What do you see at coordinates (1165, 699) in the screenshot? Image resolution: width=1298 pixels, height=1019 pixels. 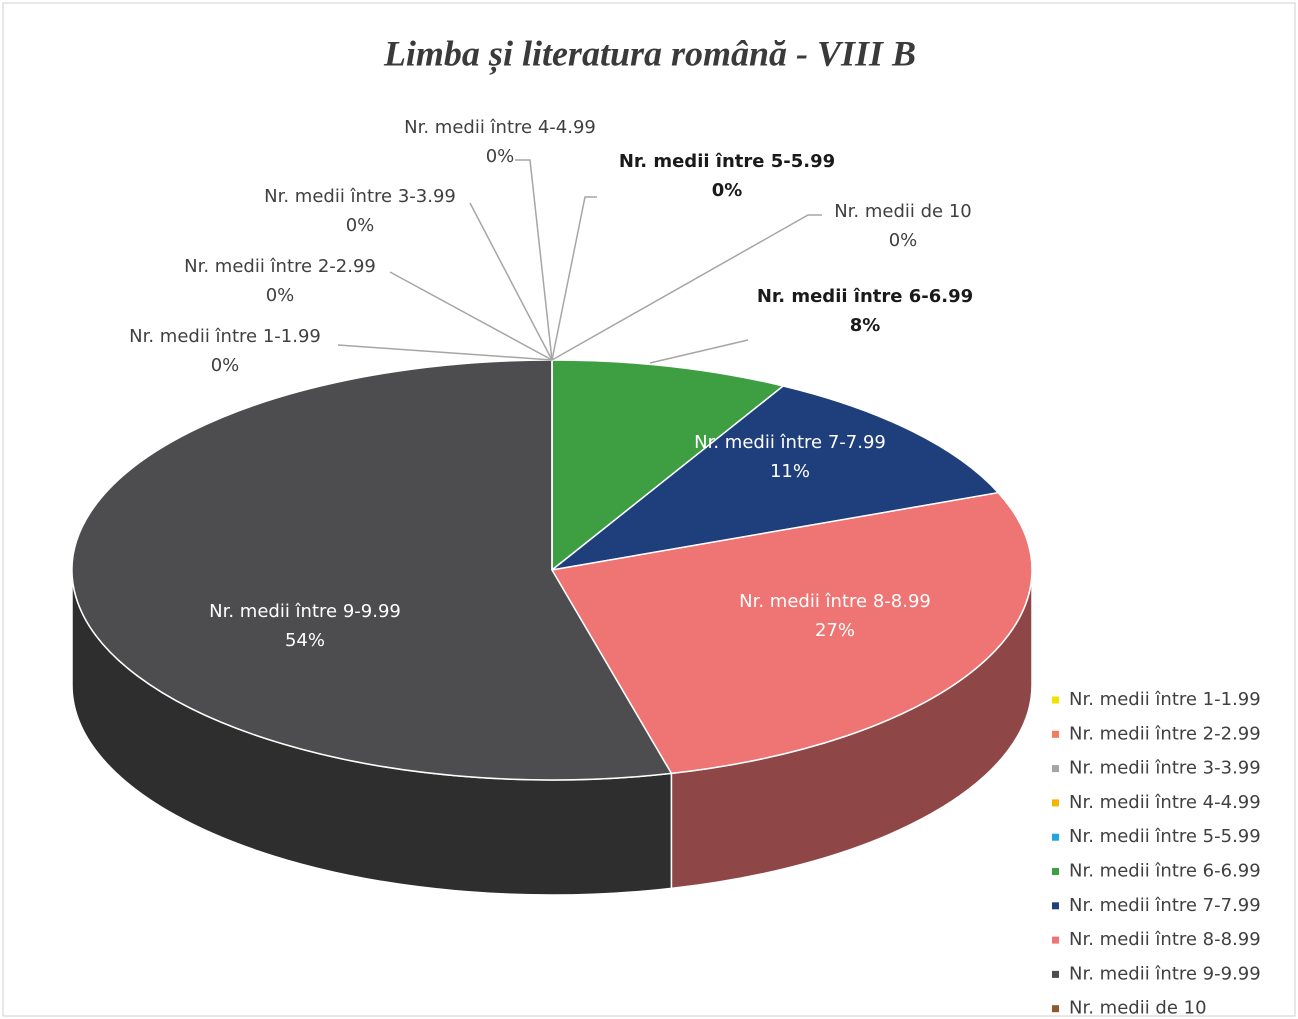 I see `legend-label: Nr. medii între 1-1.99` at bounding box center [1165, 699].